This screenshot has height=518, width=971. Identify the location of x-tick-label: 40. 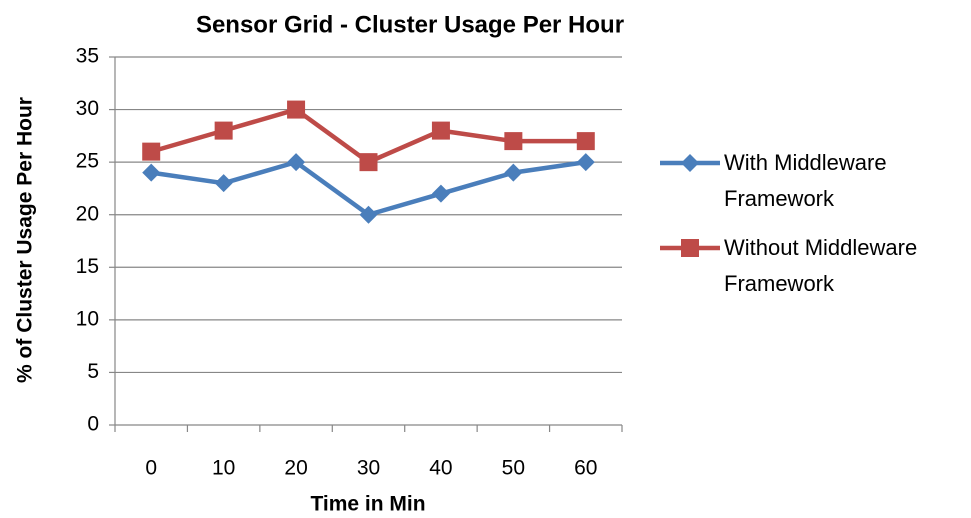
(440, 468).